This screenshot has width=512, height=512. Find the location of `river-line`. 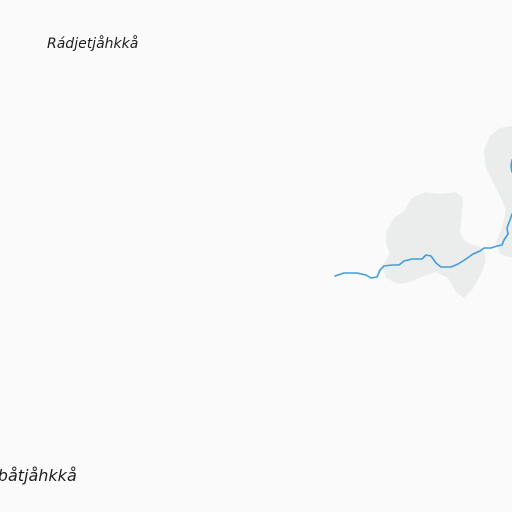

river-line is located at coordinates (423, 246).